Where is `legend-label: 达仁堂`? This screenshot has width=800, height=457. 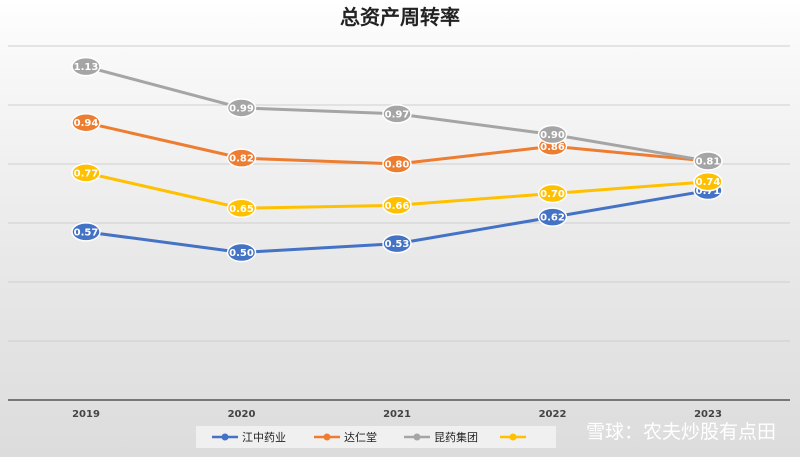
legend-label: 达仁堂 is located at coordinates (360, 437).